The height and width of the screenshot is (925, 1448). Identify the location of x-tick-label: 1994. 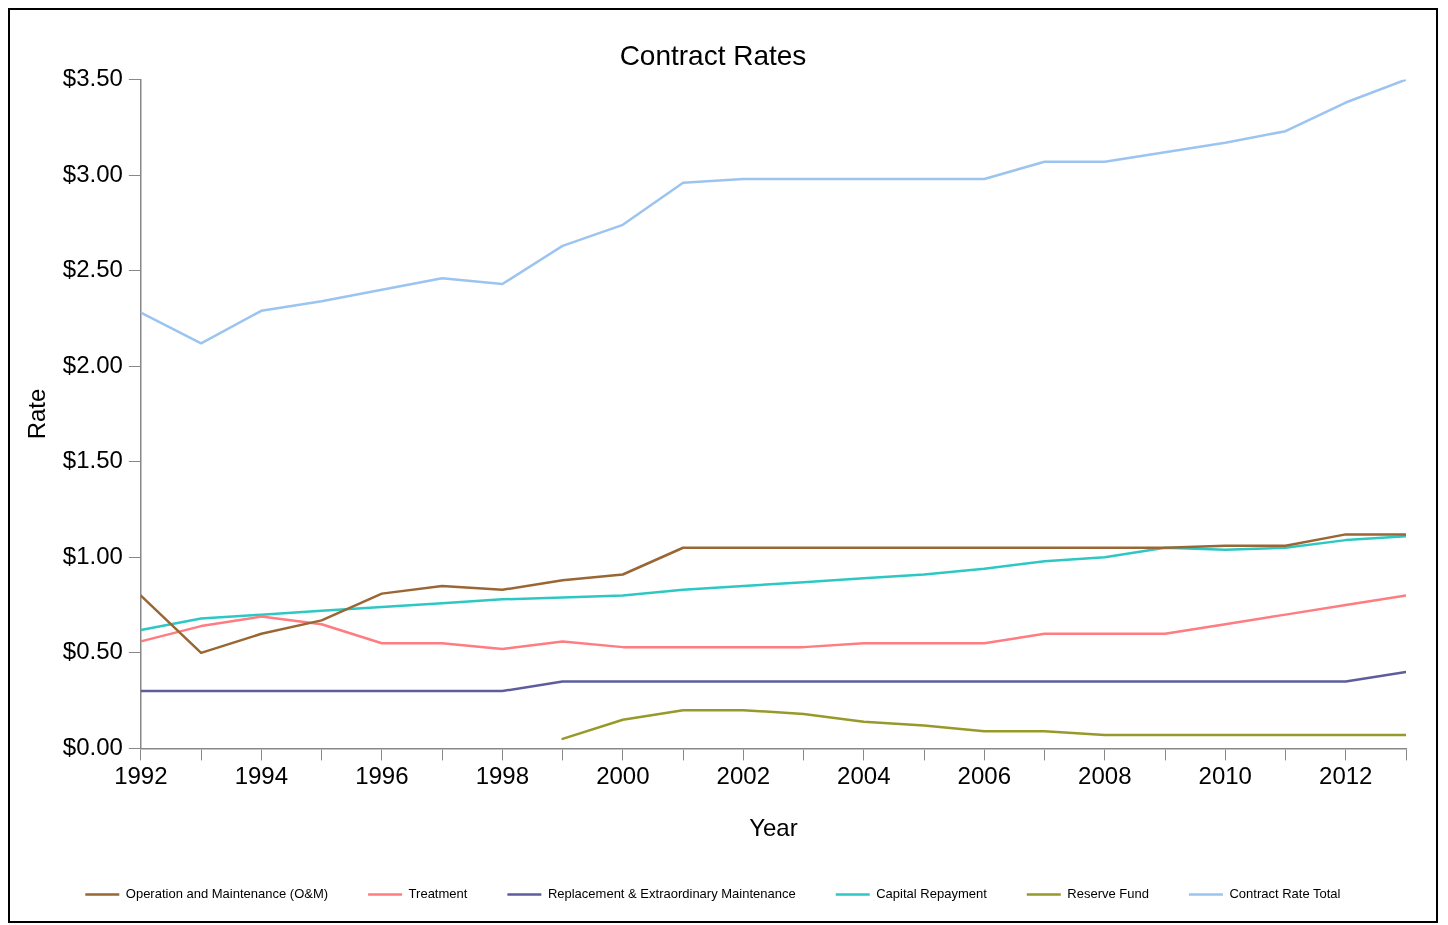
(261, 776).